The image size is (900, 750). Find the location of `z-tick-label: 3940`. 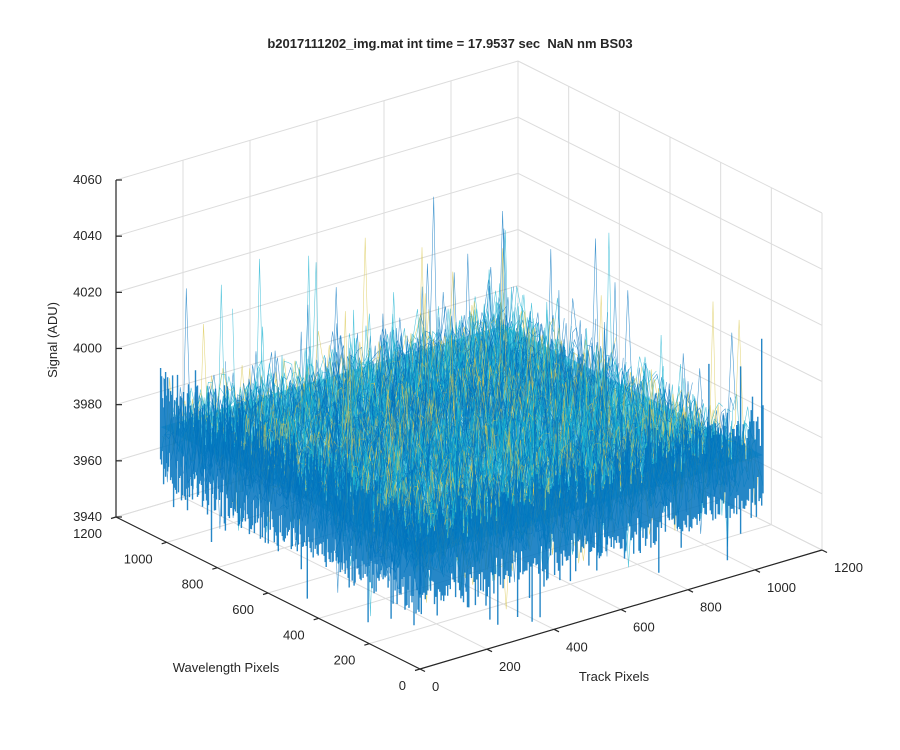

z-tick-label: 3940 is located at coordinates (87, 516).